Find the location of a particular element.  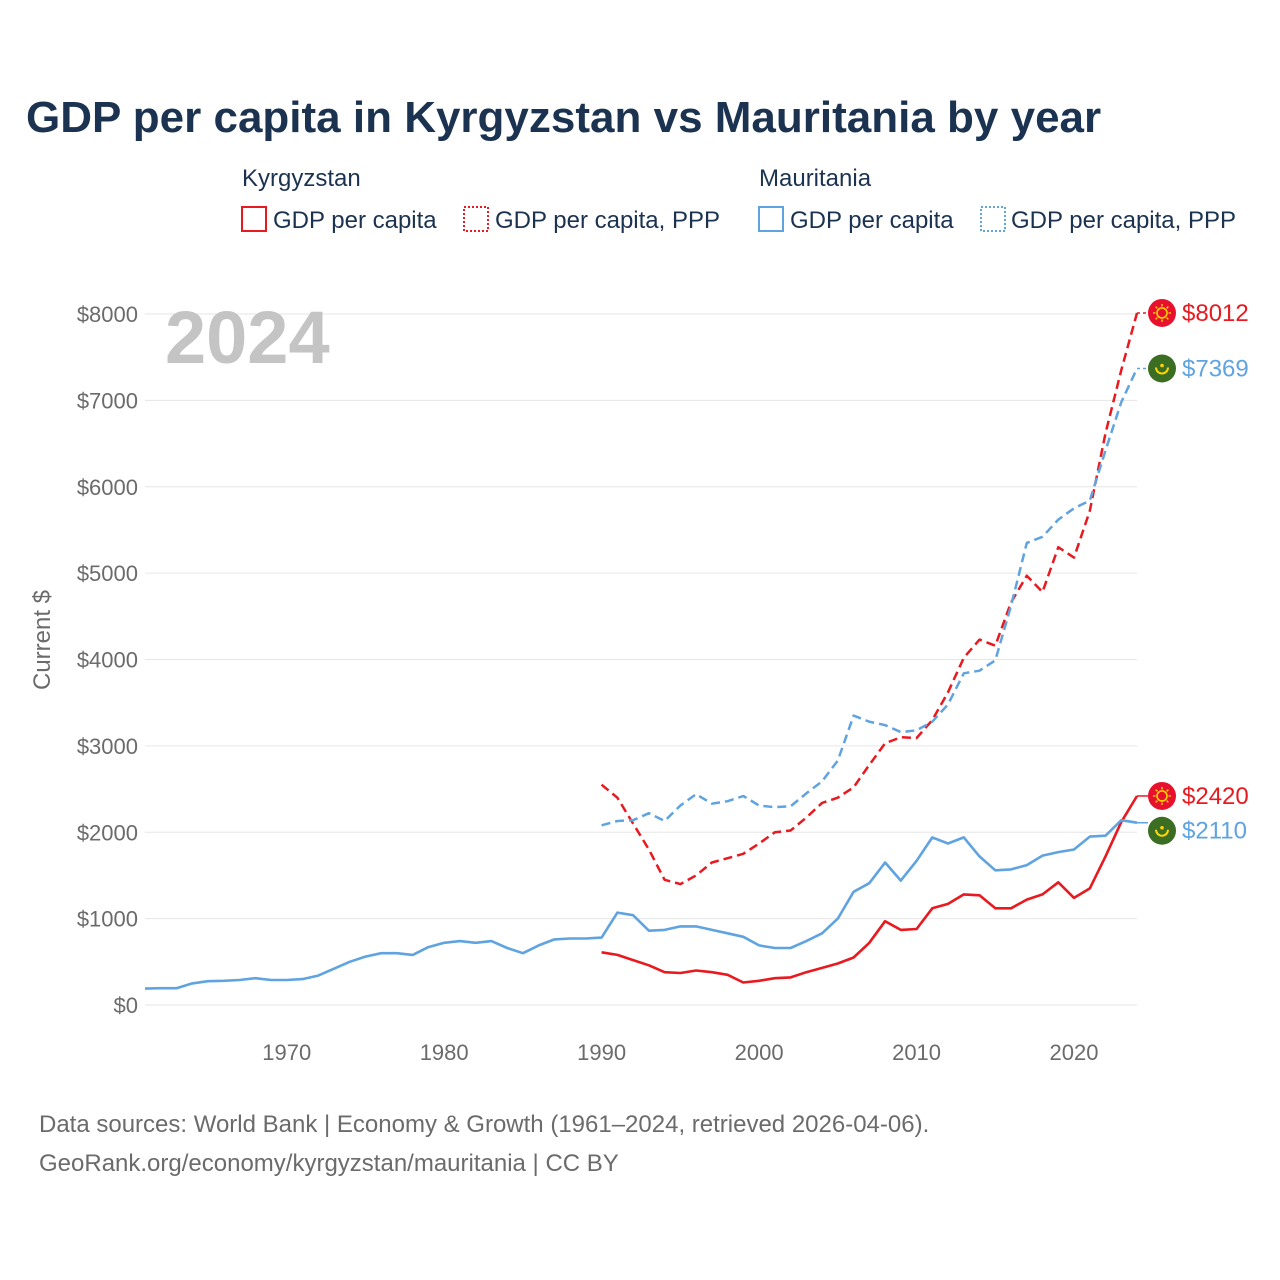

legend-label-mauritania-gdp: GDP per capita is located at coordinates (872, 220).